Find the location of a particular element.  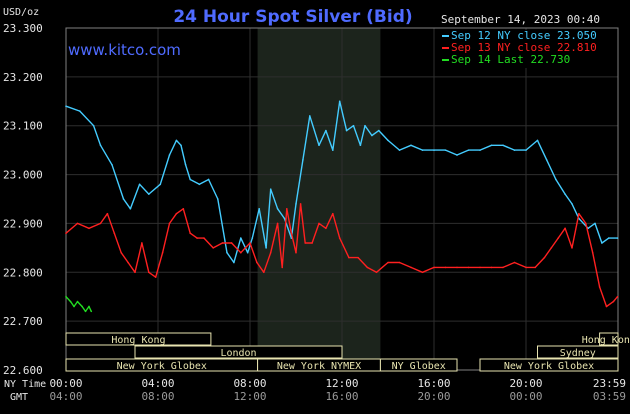

legend-item-sep13: Sep 13 NY close 22.810 is located at coordinates (524, 47).